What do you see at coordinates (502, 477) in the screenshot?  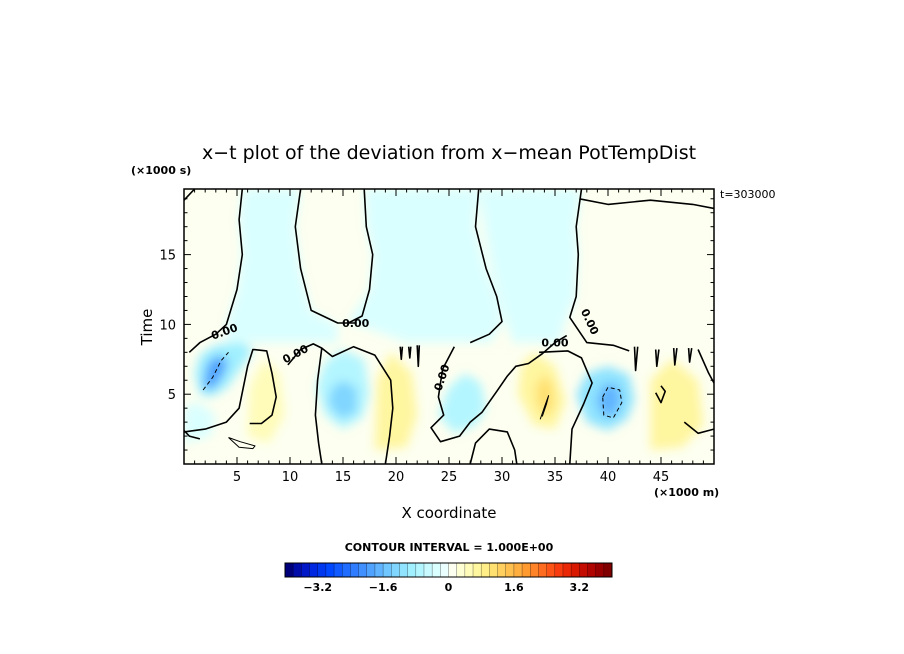 I see `x-tick-label: 30` at bounding box center [502, 477].